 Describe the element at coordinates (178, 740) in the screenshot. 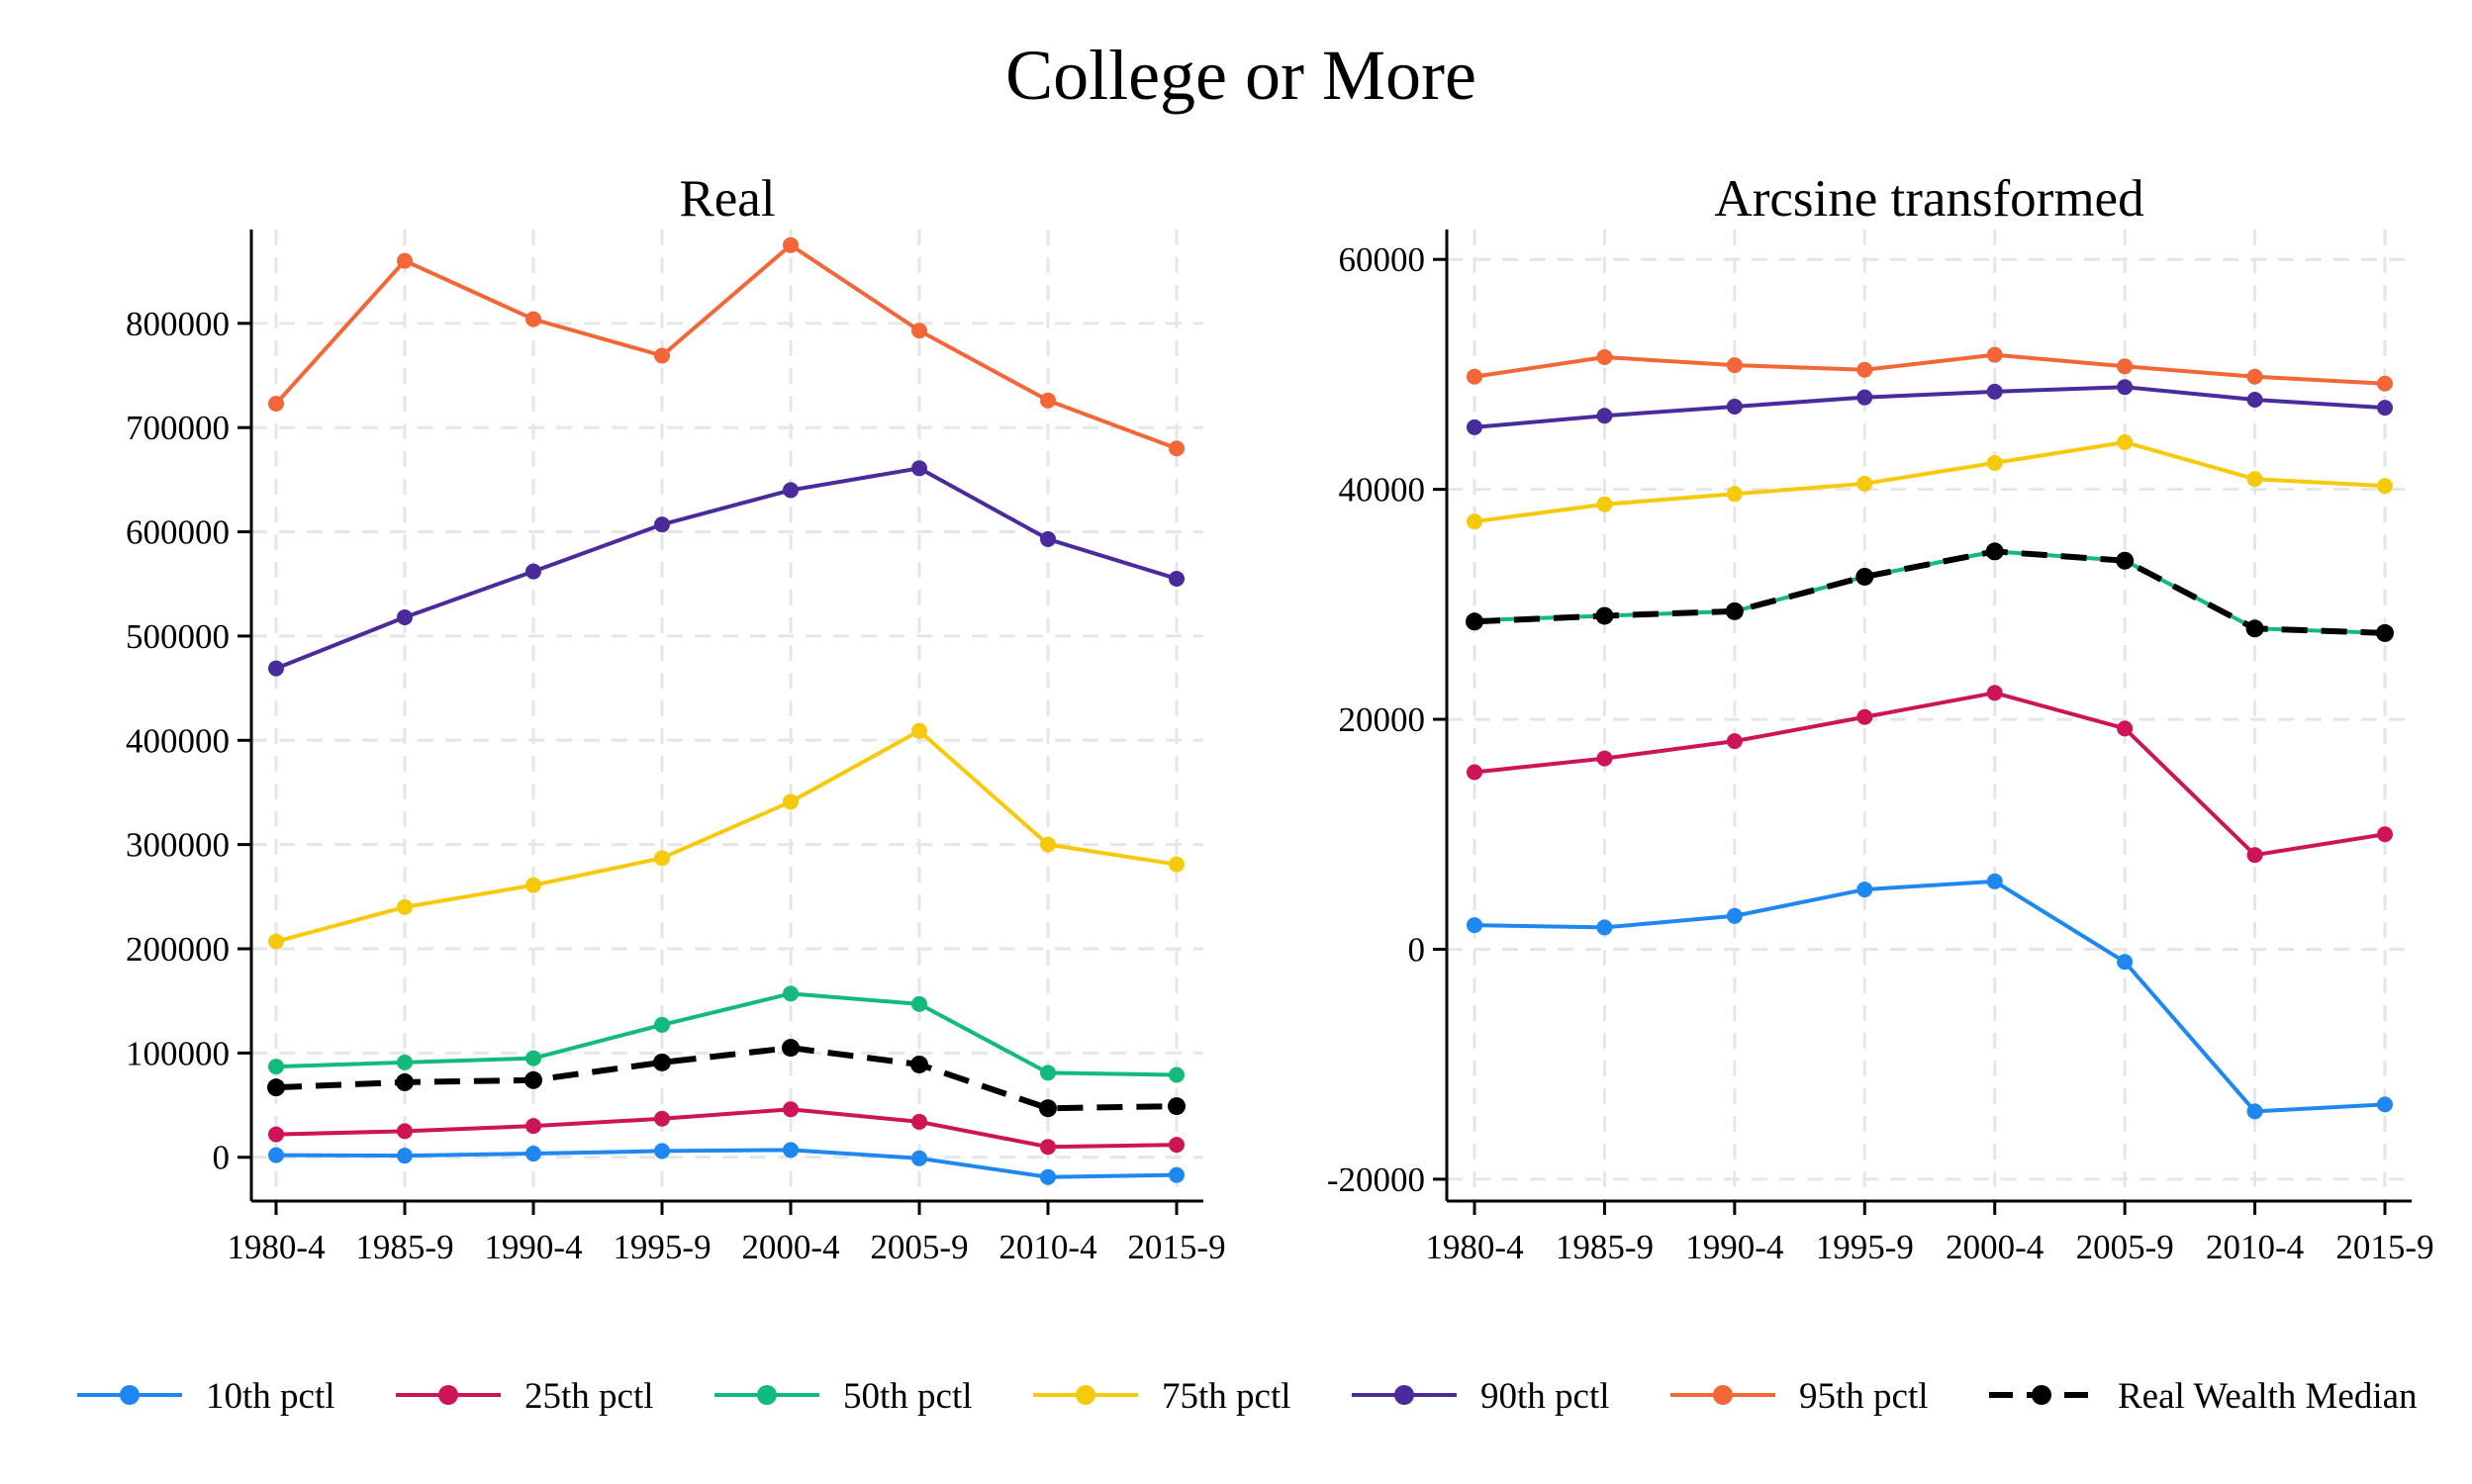

I see `y-tick-label: 400000` at that location.